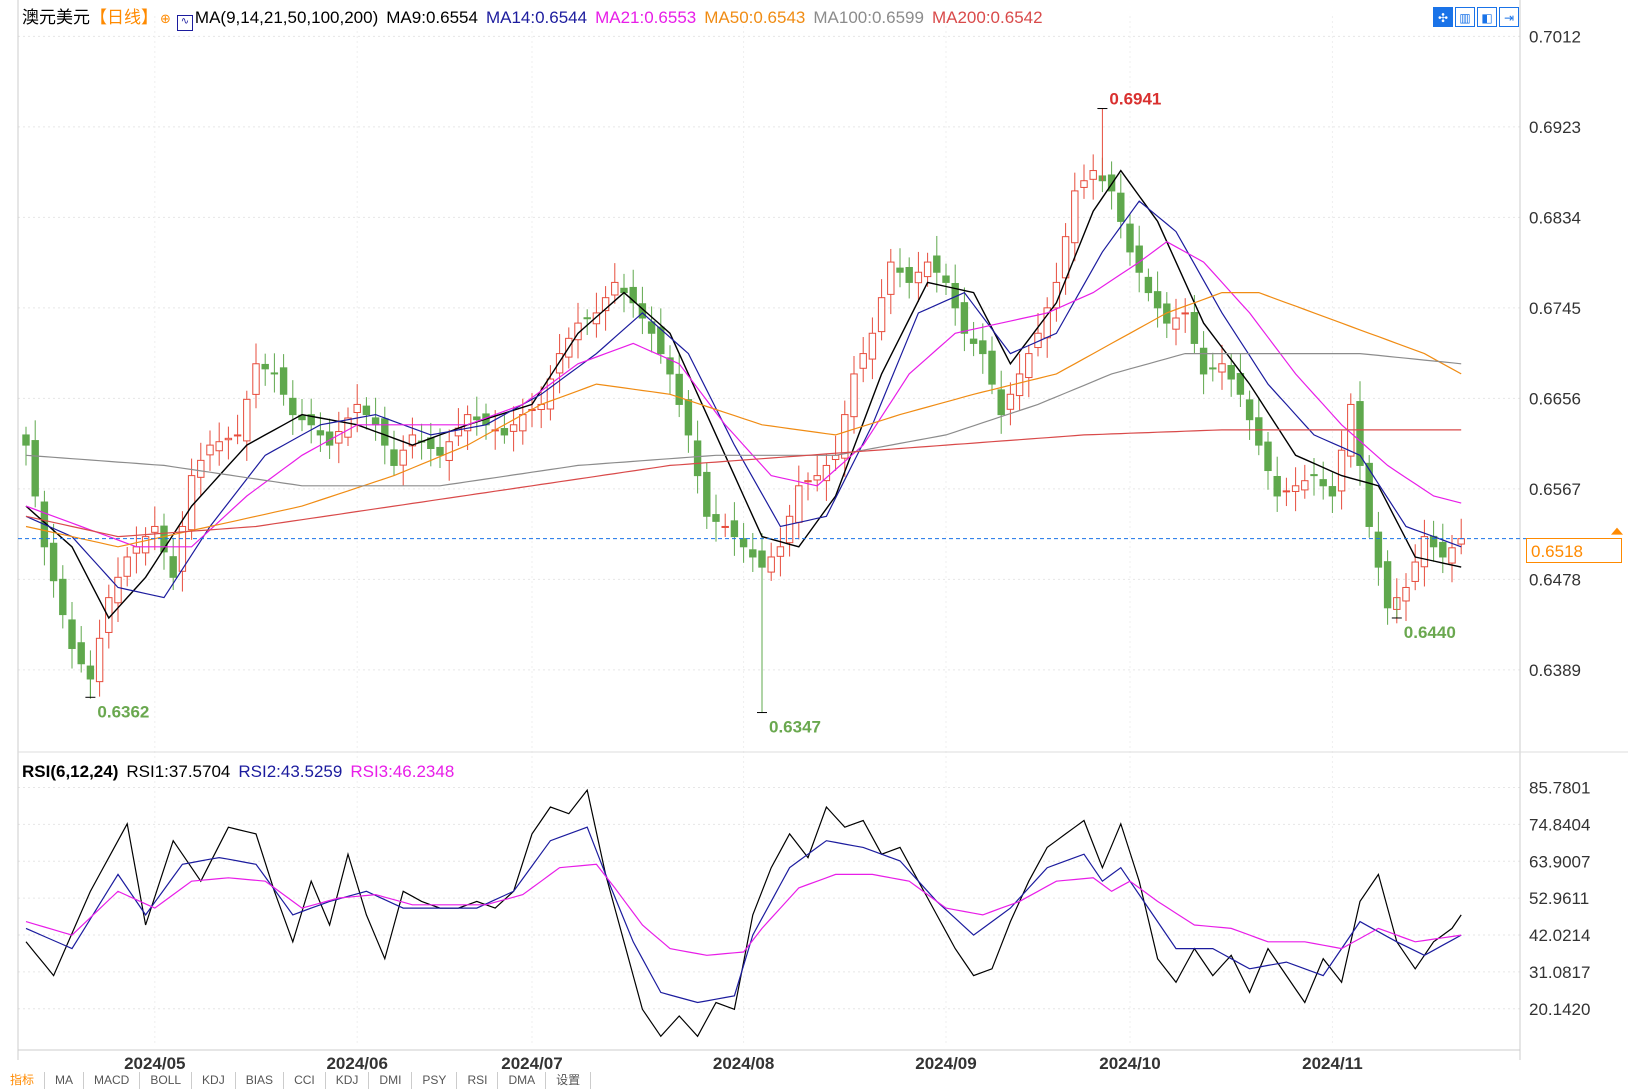 This screenshot has width=1628, height=1089. I want to click on ma-indicator-icon: ∿, so click(184, 23).